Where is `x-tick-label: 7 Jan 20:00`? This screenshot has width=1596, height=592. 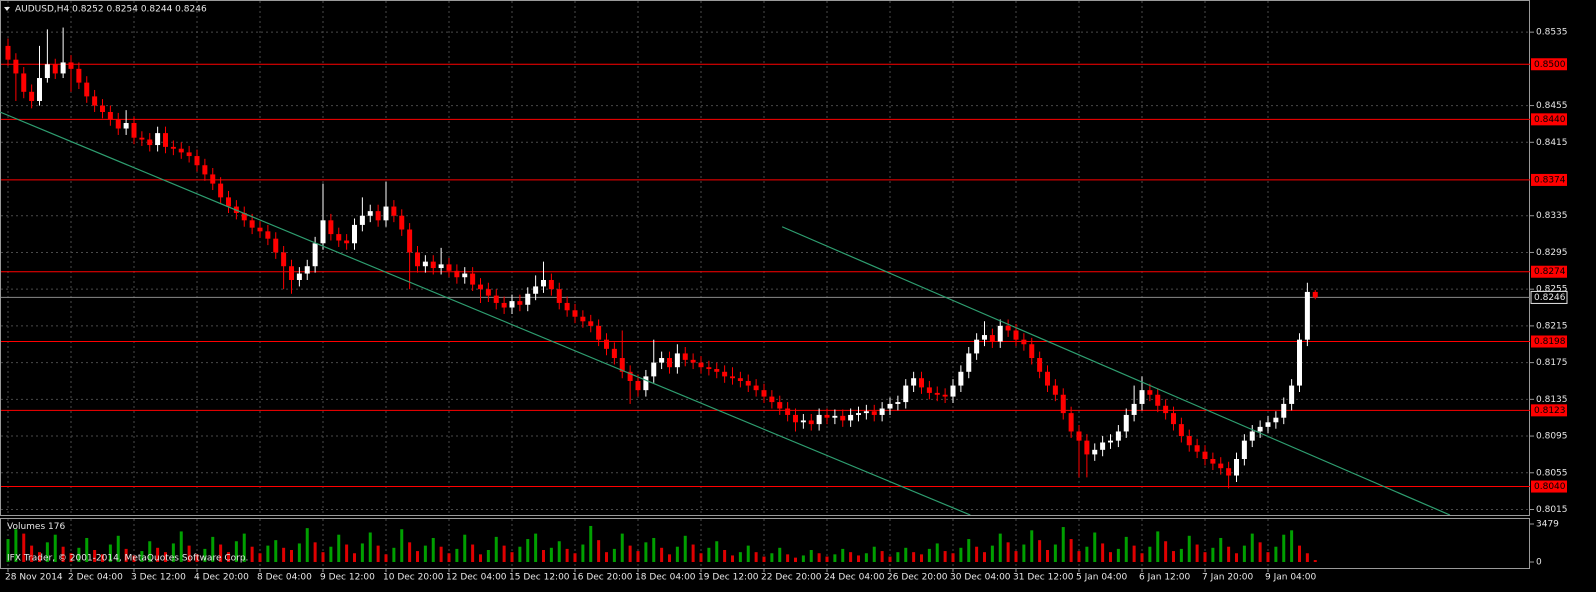 x-tick-label: 7 Jan 20:00 is located at coordinates (1228, 578).